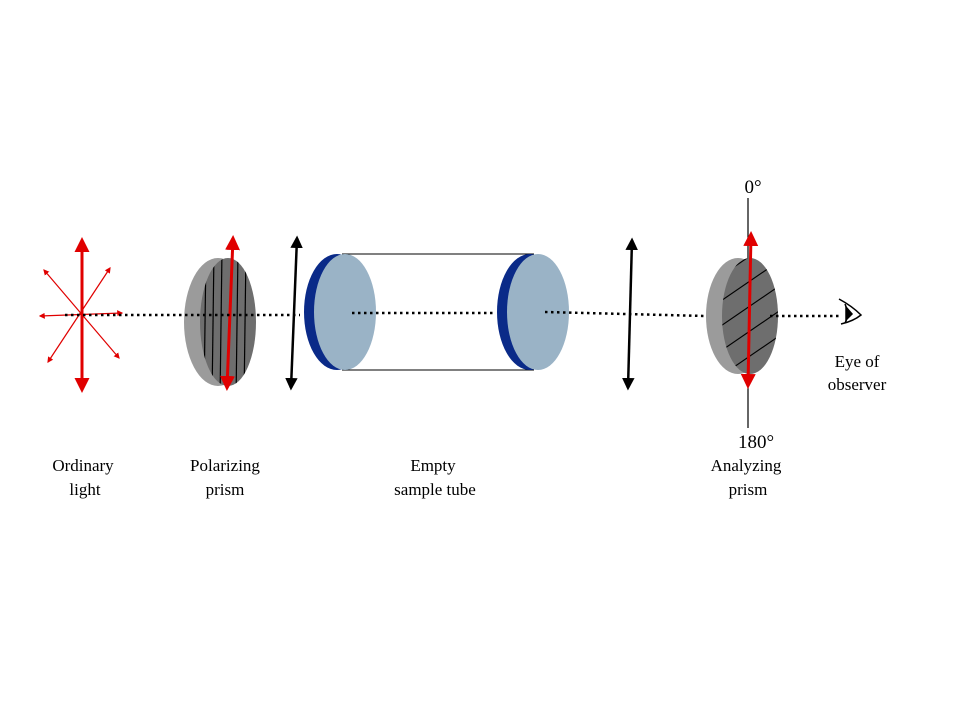  What do you see at coordinates (452, 314) in the screenshot?
I see `light-beam` at bounding box center [452, 314].